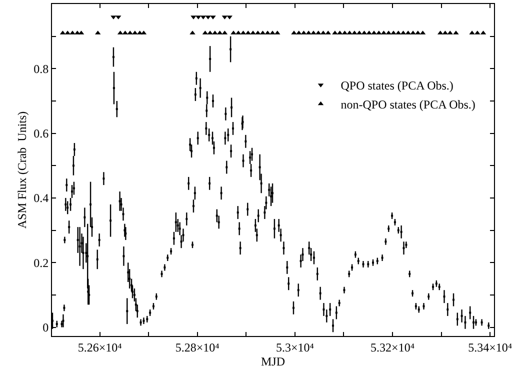 The width and height of the screenshot is (520, 376). Describe the element at coordinates (45, 327) in the screenshot. I see `y-tick-label: 0` at that location.